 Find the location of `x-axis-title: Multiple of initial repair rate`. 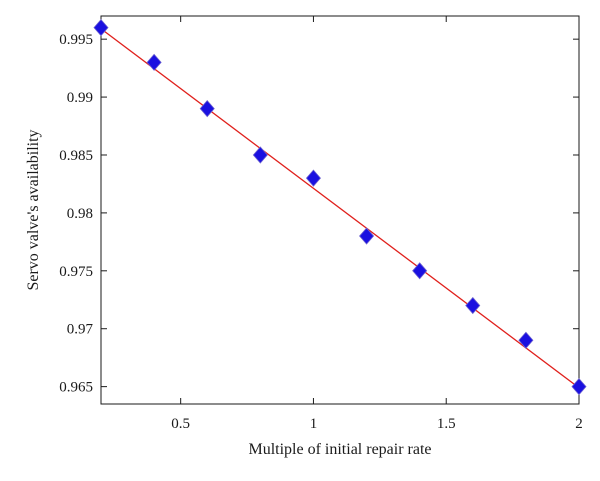

x-axis-title: Multiple of initial repair rate is located at coordinates (339, 449).